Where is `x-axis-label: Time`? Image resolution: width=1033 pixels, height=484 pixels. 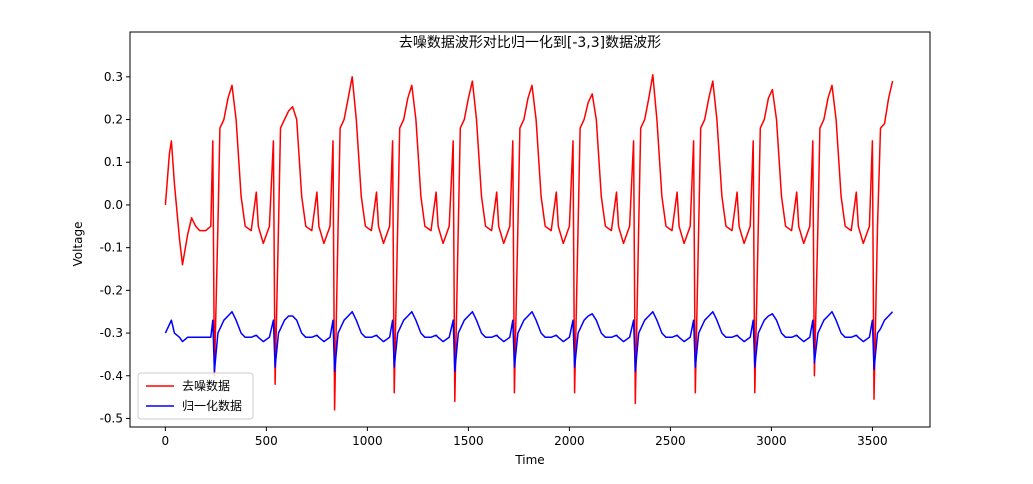
x-axis-label: Time is located at coordinates (529, 460).